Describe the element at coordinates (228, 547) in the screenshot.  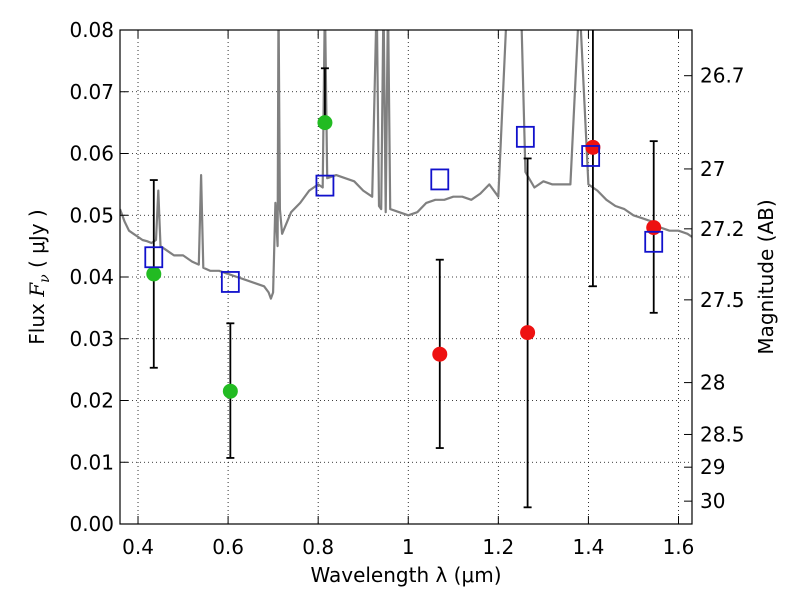
I see `x-tick-label: 0.6` at that location.